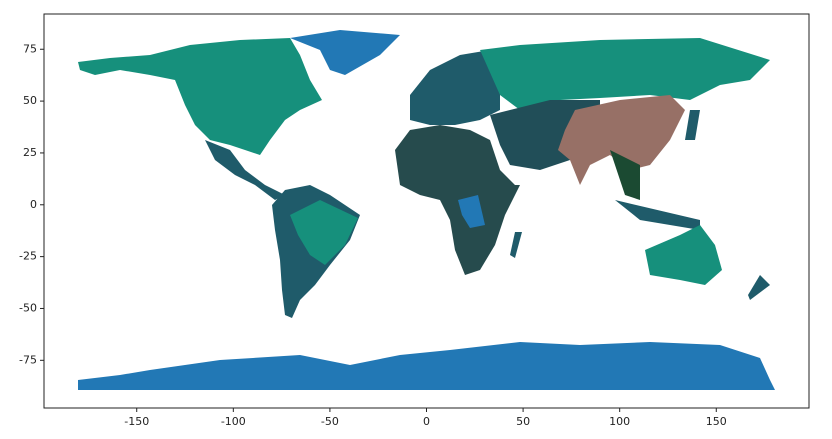 This screenshot has height=439, width=832. What do you see at coordinates (233, 421) in the screenshot?
I see `x-tick-label: -100` at bounding box center [233, 421].